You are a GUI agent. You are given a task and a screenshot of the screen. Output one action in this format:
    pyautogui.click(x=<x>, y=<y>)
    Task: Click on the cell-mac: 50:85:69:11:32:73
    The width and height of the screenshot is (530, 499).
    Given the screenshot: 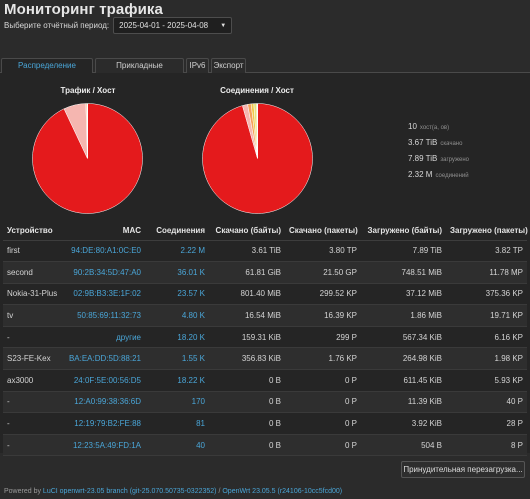 What is the action you would take?
    pyautogui.click(x=104, y=315)
    